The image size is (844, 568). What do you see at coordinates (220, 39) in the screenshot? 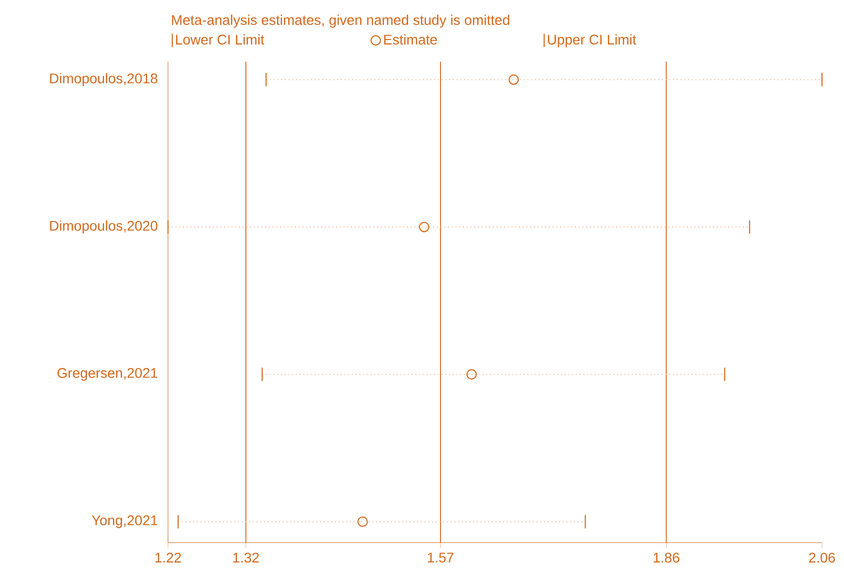
I see `text: Lower CI Limit` at bounding box center [220, 39].